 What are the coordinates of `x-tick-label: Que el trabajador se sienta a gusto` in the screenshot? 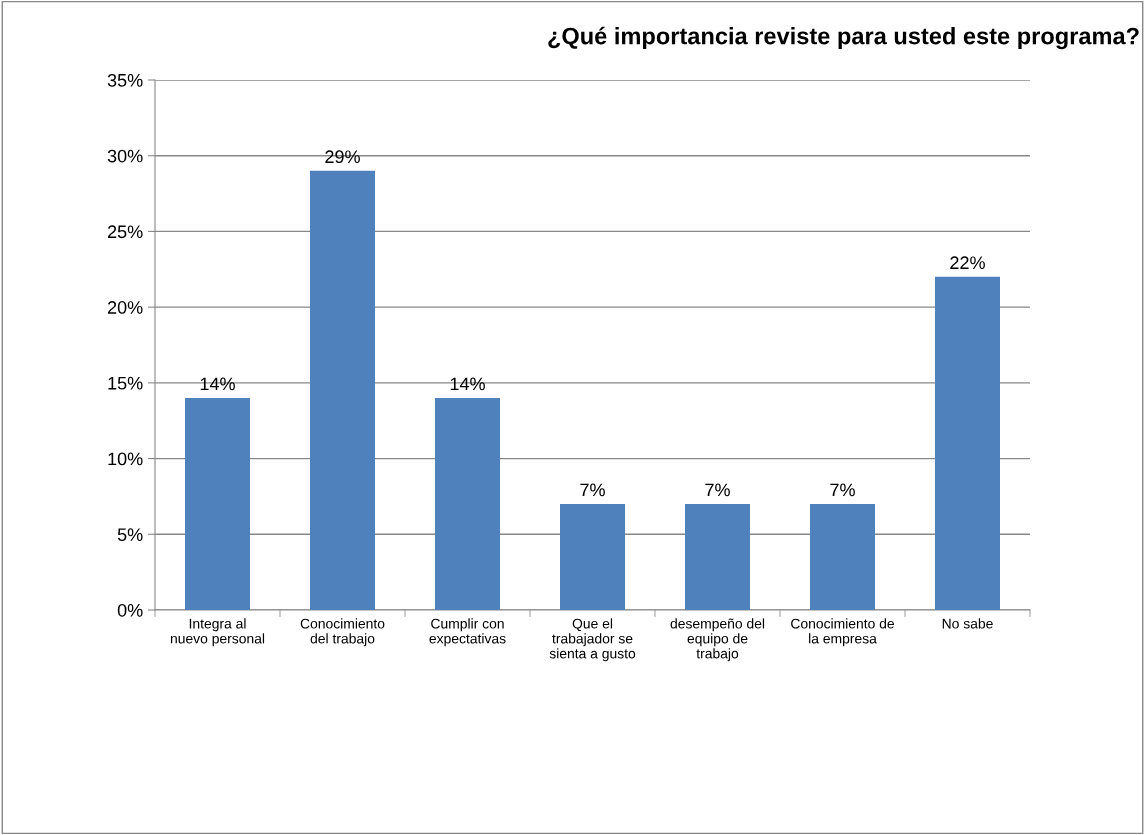 It's located at (592, 640).